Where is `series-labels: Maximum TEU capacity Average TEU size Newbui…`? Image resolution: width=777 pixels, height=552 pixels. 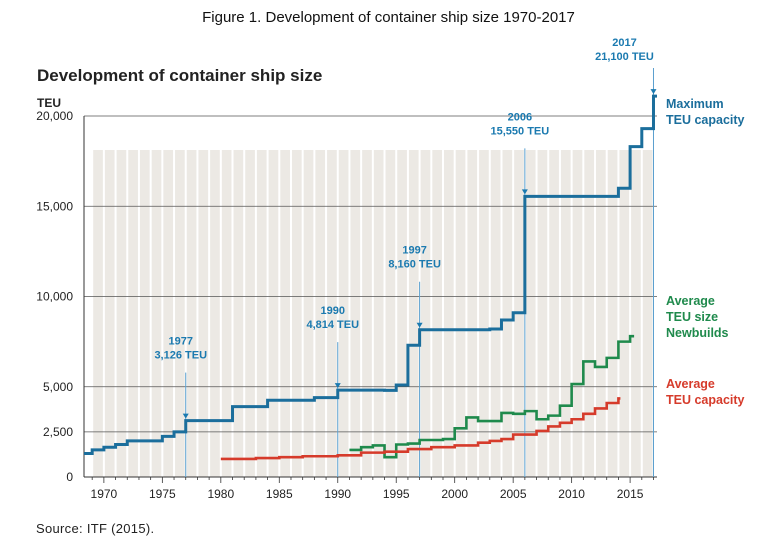
series-labels: Maximum TEU capacity Average TEU size Newbui… is located at coordinates (705, 252).